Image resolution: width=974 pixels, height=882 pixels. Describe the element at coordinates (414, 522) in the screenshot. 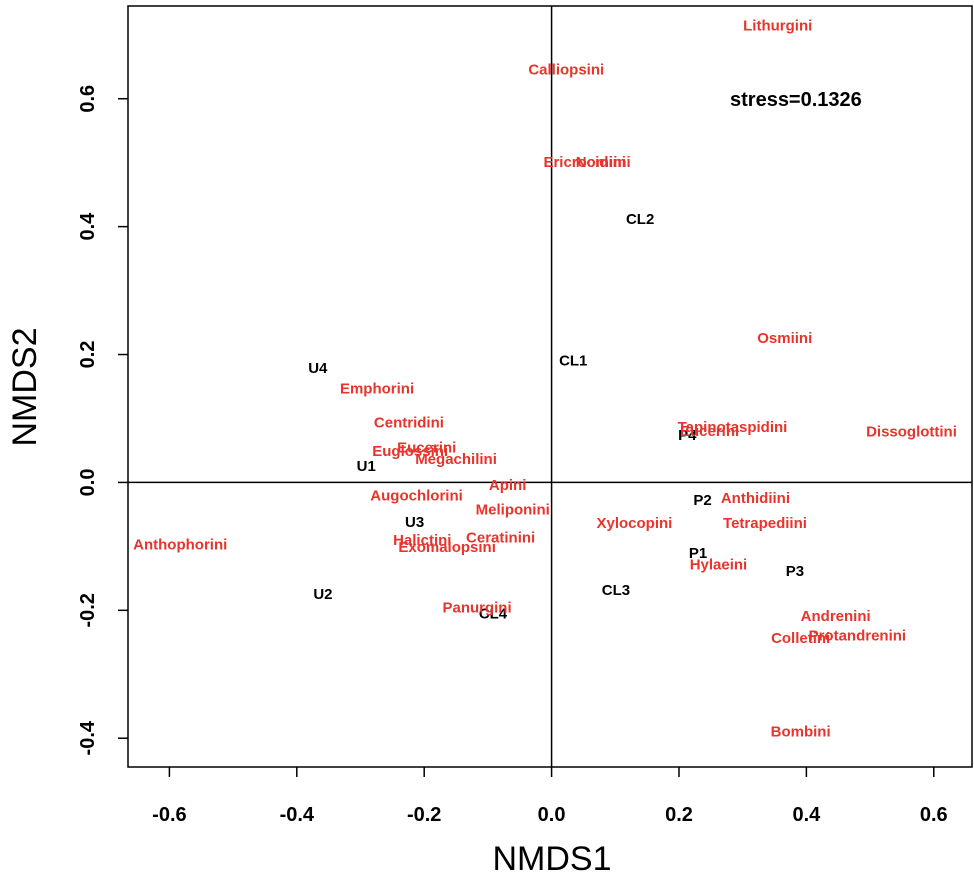

I see `site-point-label: U3` at that location.